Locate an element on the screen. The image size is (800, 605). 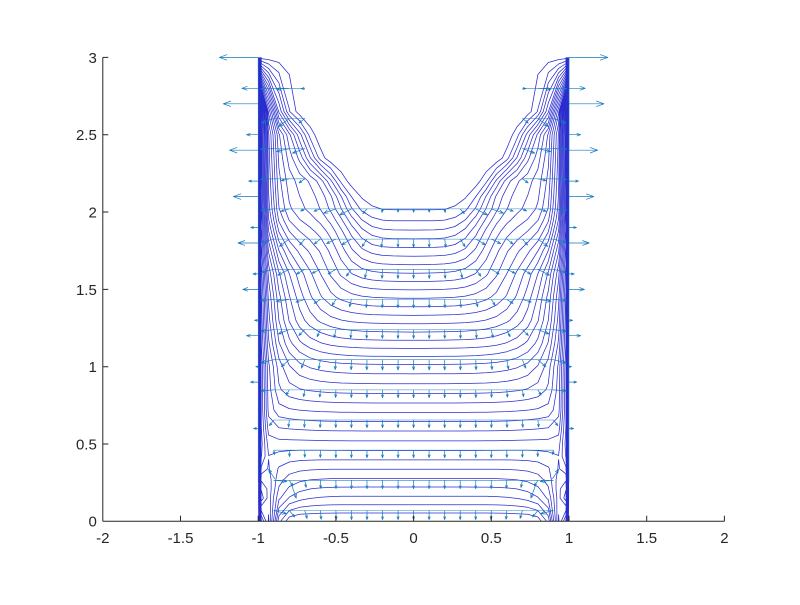
svg-text: 2.5 is located at coordinates (86, 135).